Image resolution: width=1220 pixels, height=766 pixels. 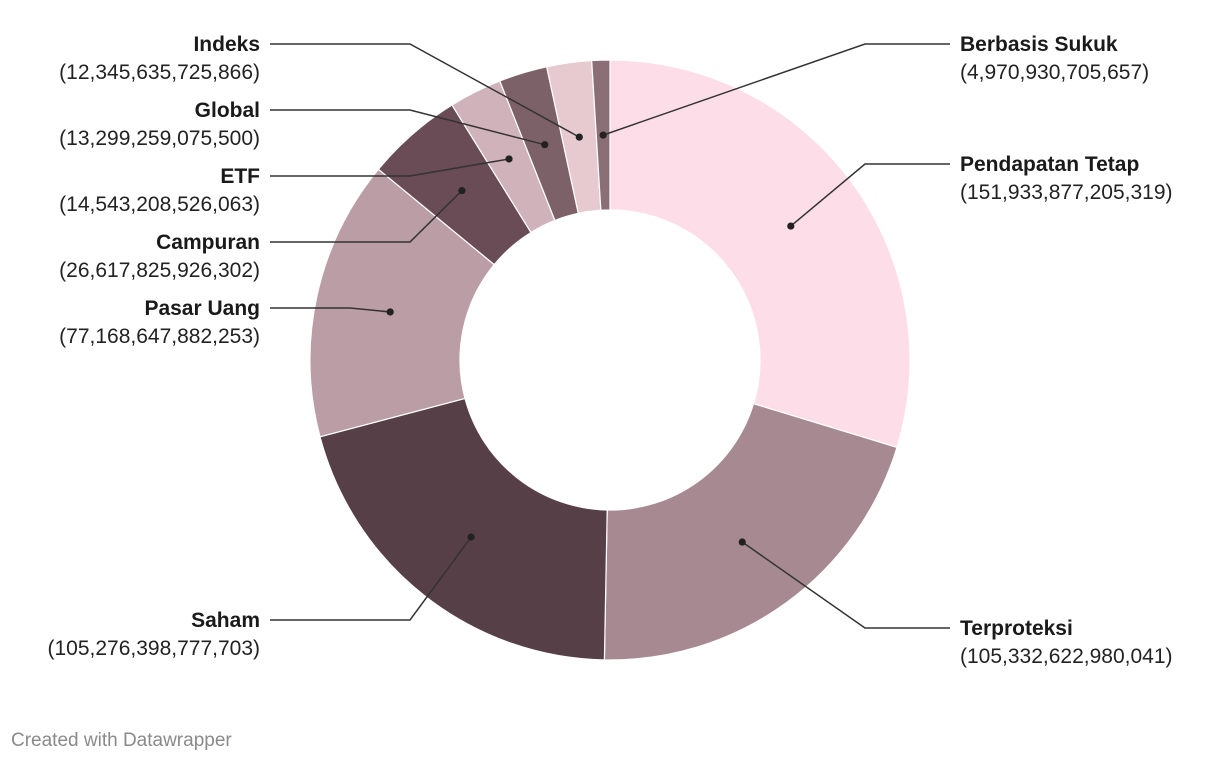 I want to click on leader-line-saham, so click(x=371, y=578).